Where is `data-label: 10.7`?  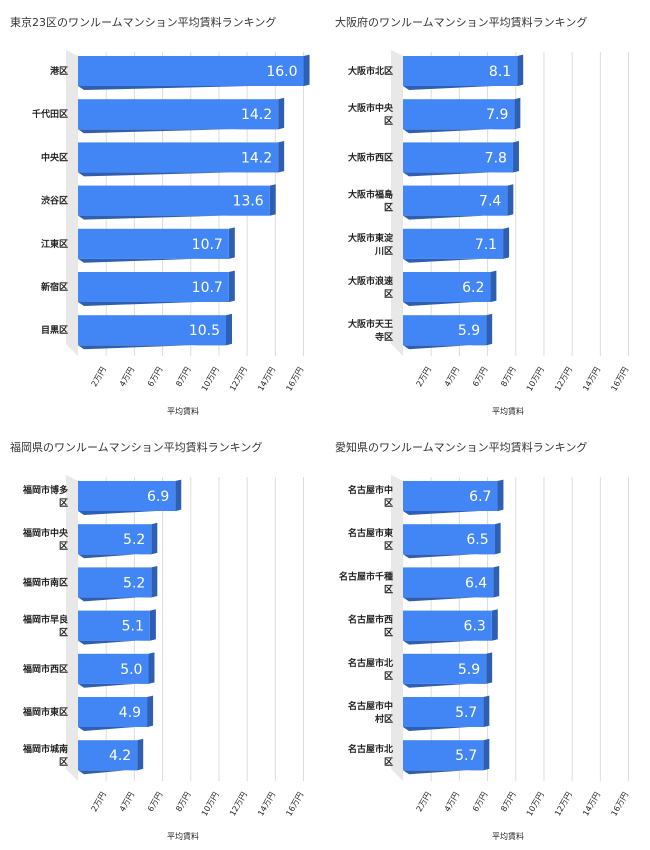
data-label: 10.7 is located at coordinates (207, 245).